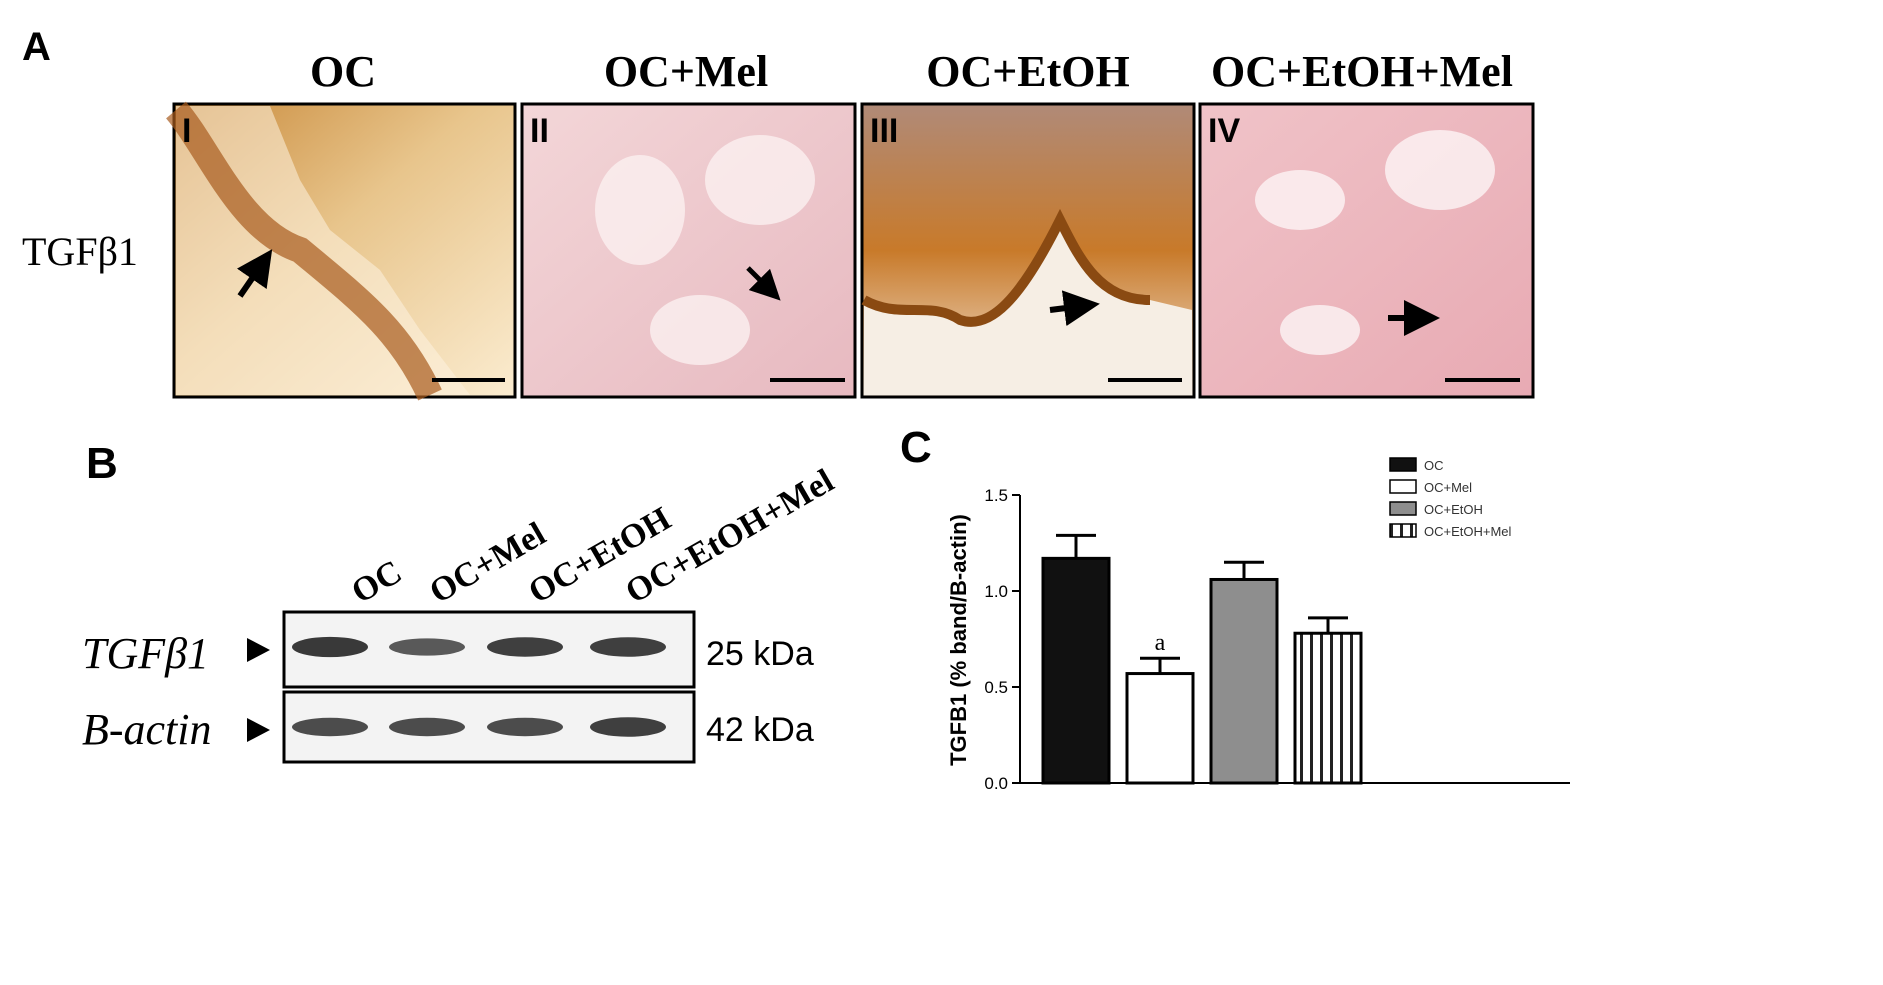 Image resolution: width=1883 pixels, height=985 pixels. Describe the element at coordinates (916, 447) in the screenshot. I see `panel-c-letter: C` at that location.